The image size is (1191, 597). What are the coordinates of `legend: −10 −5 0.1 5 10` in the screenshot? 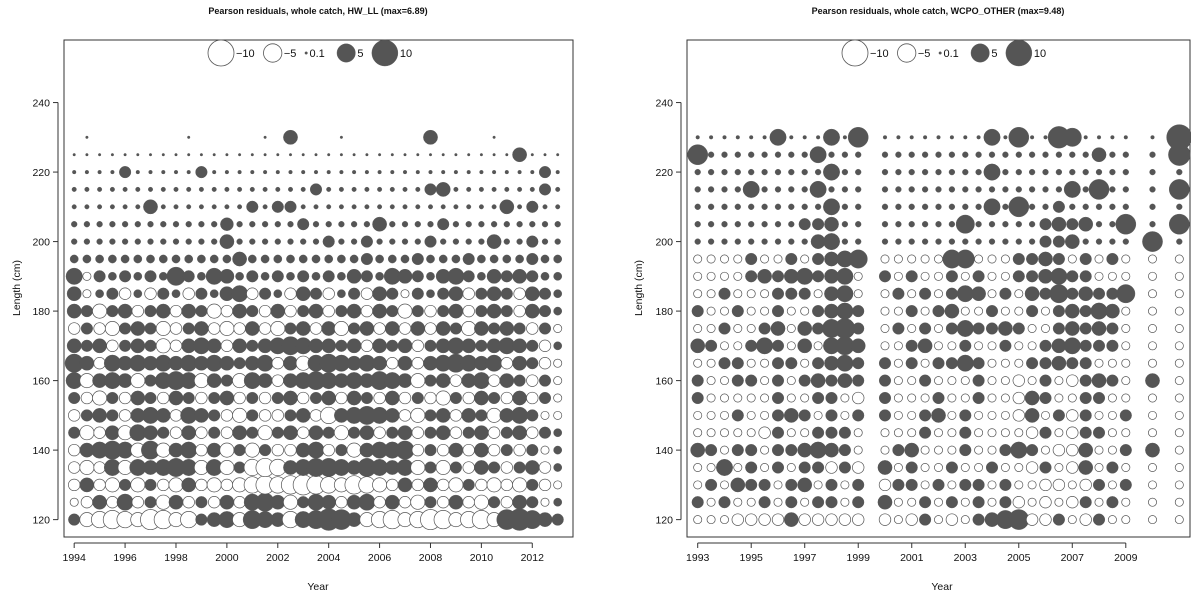 It's located at (309, 53).